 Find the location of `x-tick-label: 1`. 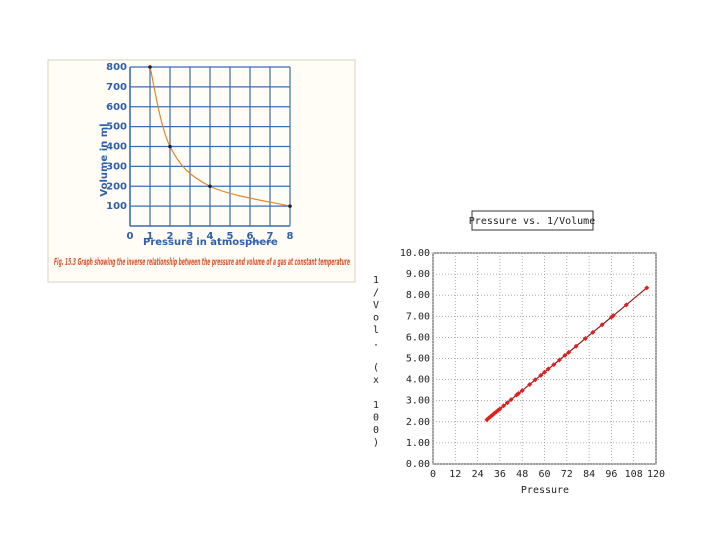

x-tick-label: 1 is located at coordinates (150, 236).